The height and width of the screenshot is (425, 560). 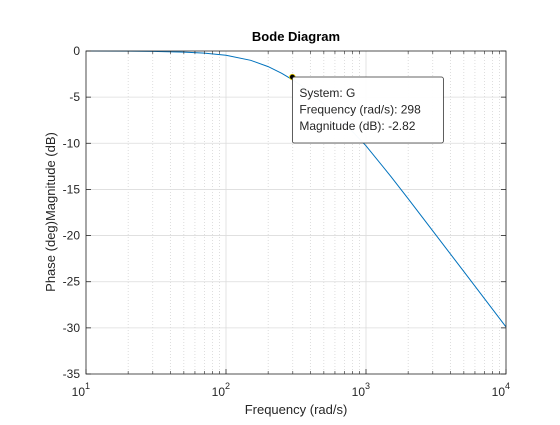 I want to click on y-tick-label: -25, so click(x=72, y=282).